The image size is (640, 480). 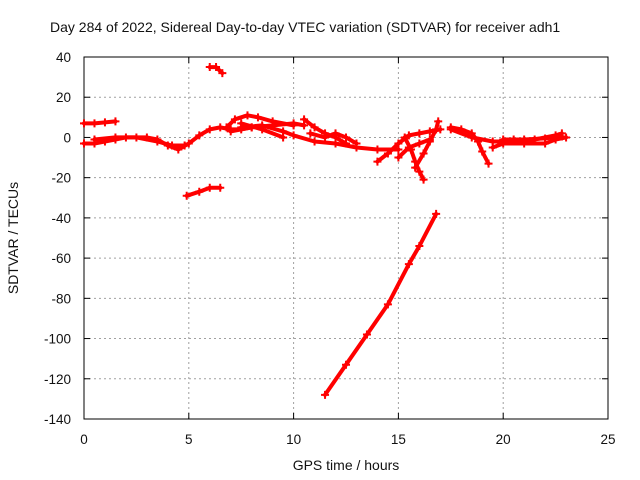 I want to click on series-arc-a, so click(x=100, y=122).